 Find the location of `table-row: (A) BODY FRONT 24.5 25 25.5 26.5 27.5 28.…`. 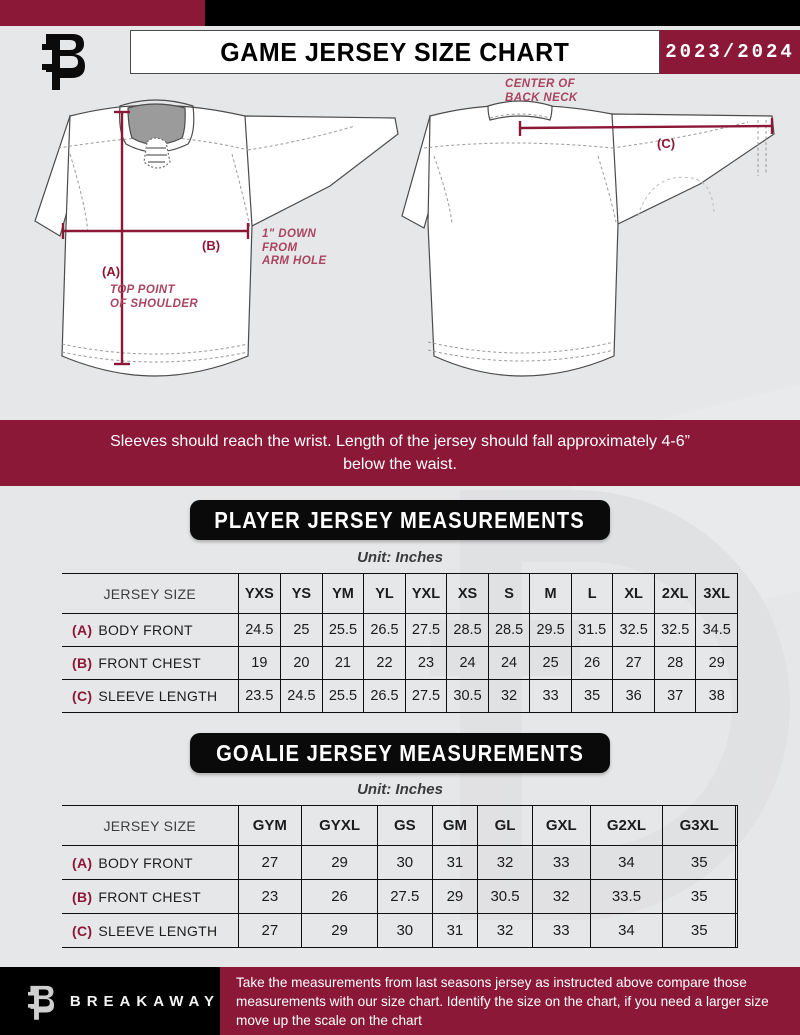

table-row: (A) BODY FRONT 24.5 25 25.5 26.5 27.5 28.… is located at coordinates (400, 630).